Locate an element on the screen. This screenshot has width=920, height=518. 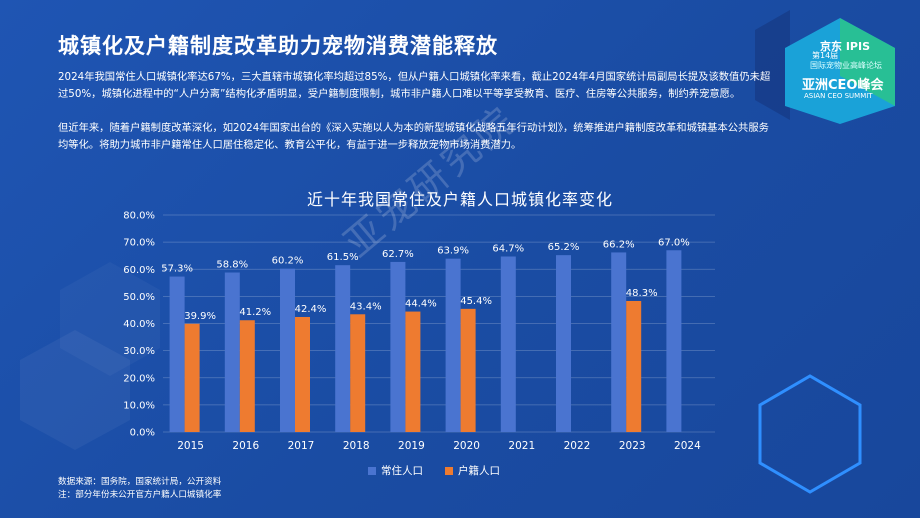
x-tick-label: 2016 is located at coordinates (245, 446).